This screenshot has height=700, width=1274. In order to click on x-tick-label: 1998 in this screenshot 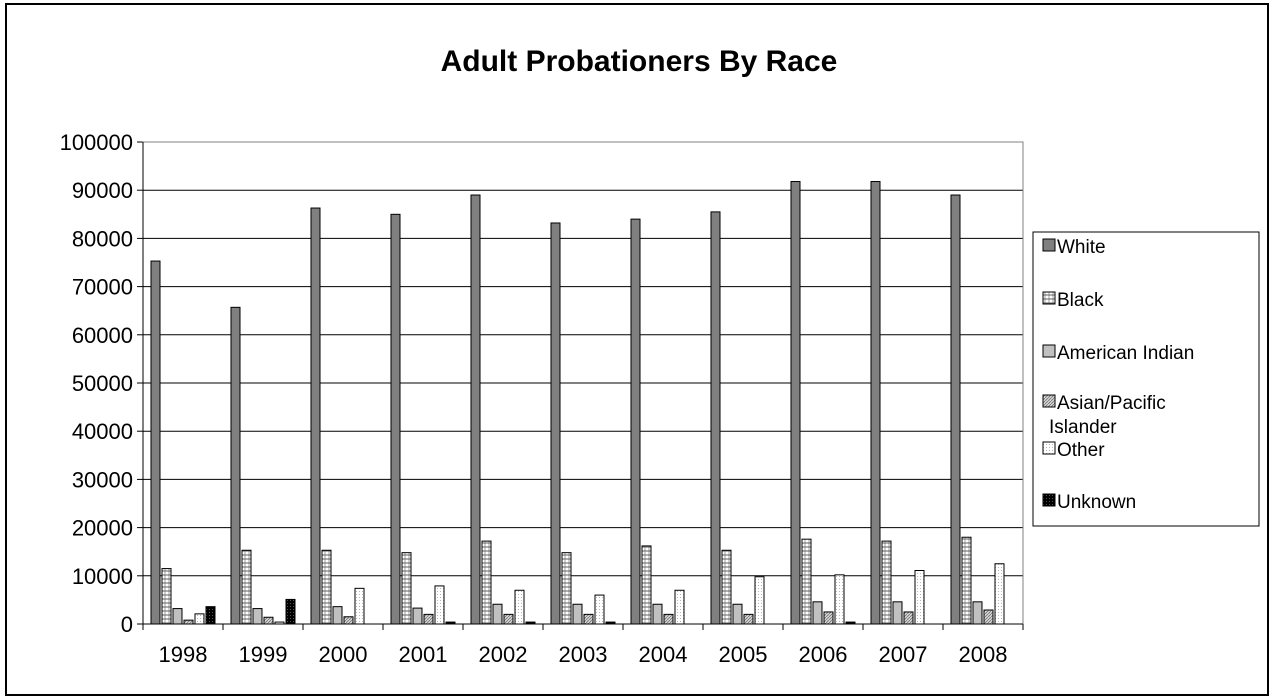, I will do `click(183, 654)`.